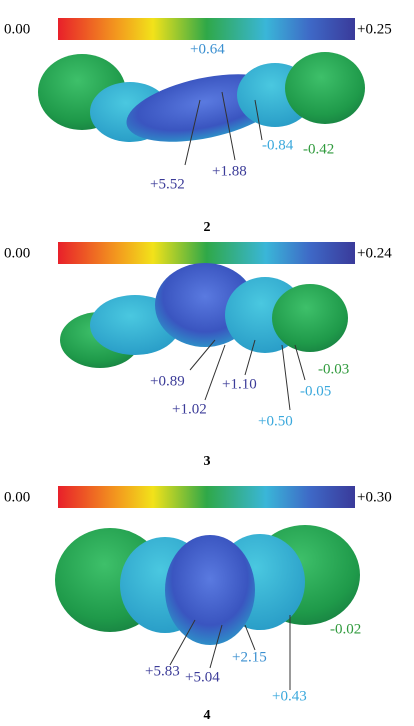 This screenshot has height=726, width=414. Describe the element at coordinates (167, 381) in the screenshot. I see `annotation: +0.89` at that location.